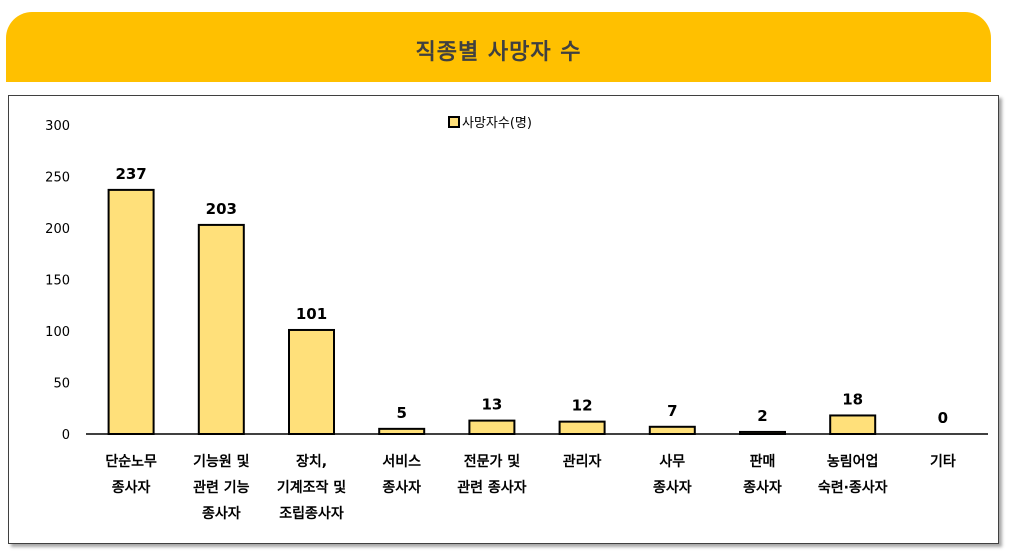  Describe the element at coordinates (130, 174) in the screenshot. I see `data-label: 237` at that location.